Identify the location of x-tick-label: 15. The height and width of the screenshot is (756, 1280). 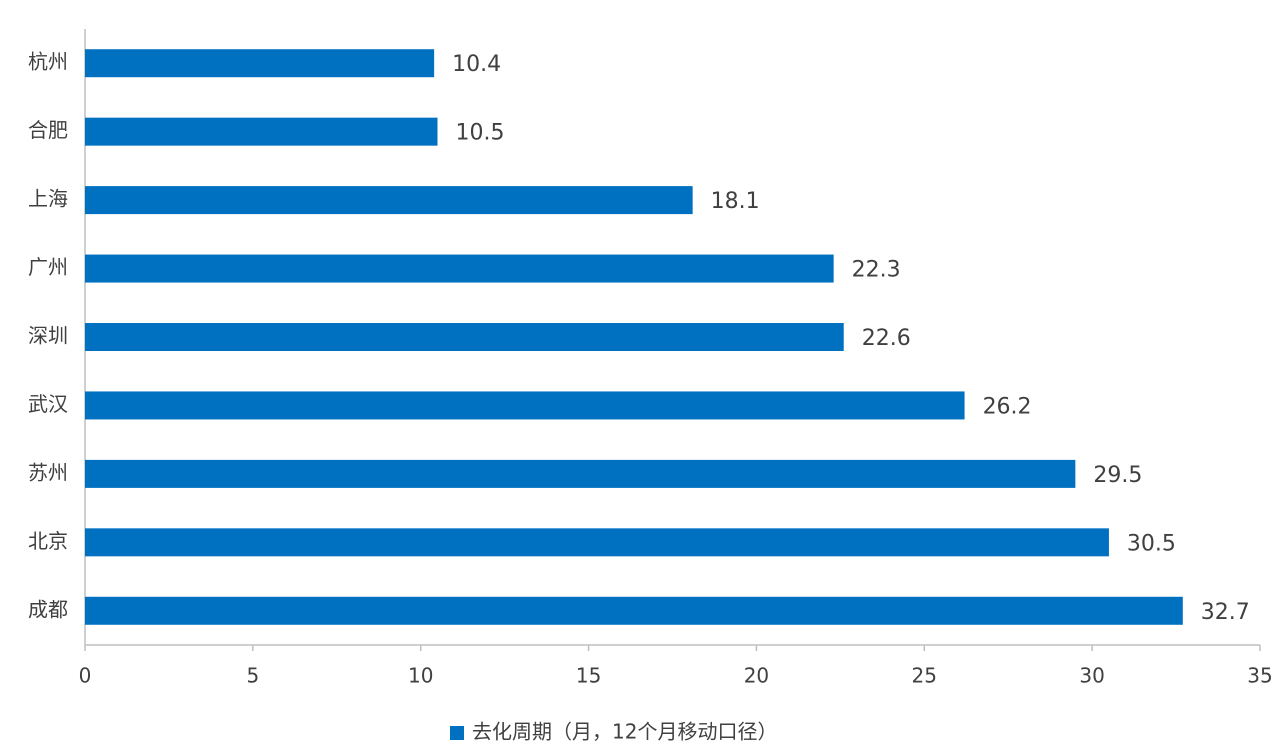
(588, 676).